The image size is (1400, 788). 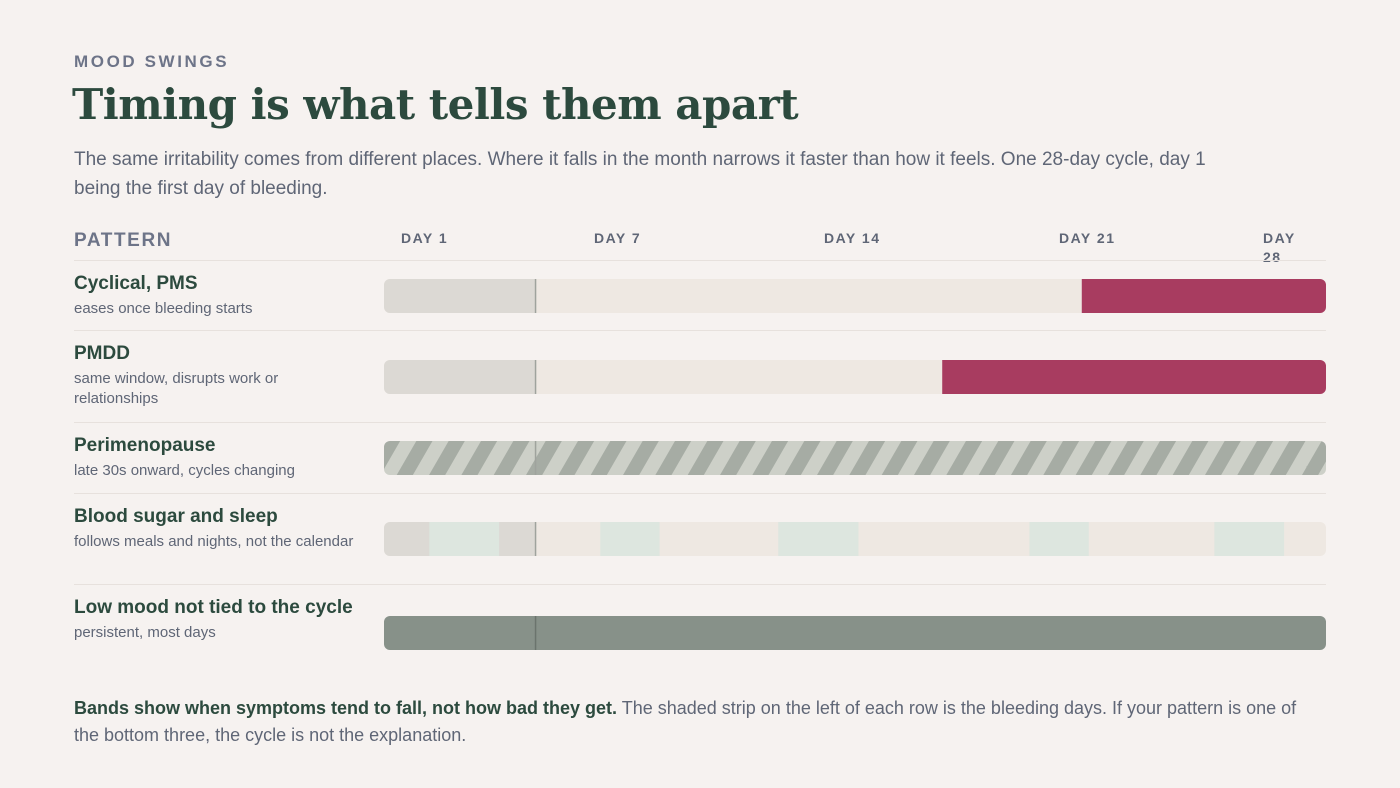 What do you see at coordinates (213, 607) in the screenshot?
I see `row-name: Low mood not tied to the cycle` at bounding box center [213, 607].